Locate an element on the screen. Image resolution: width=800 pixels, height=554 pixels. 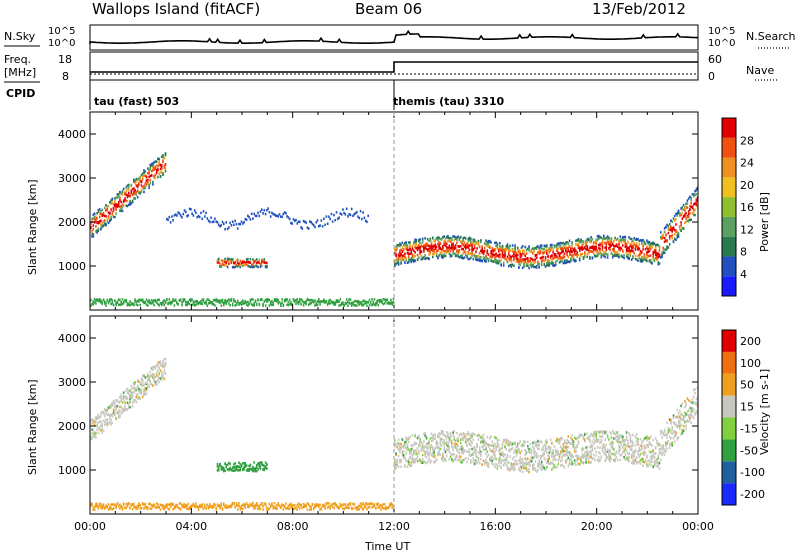
freq-unit: [MHz] is located at coordinates (20, 72).